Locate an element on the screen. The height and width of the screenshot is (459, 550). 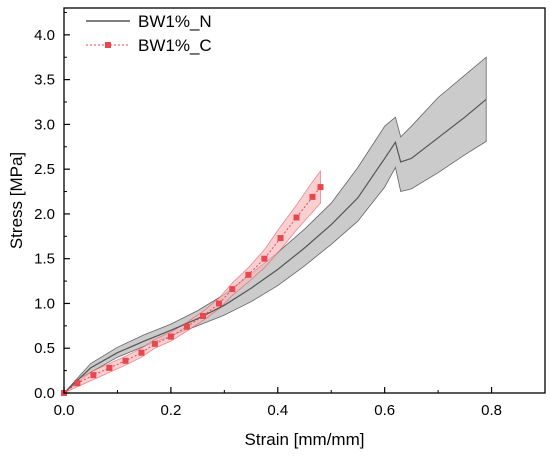
x-tick-label: 0.2 is located at coordinates (170, 410).